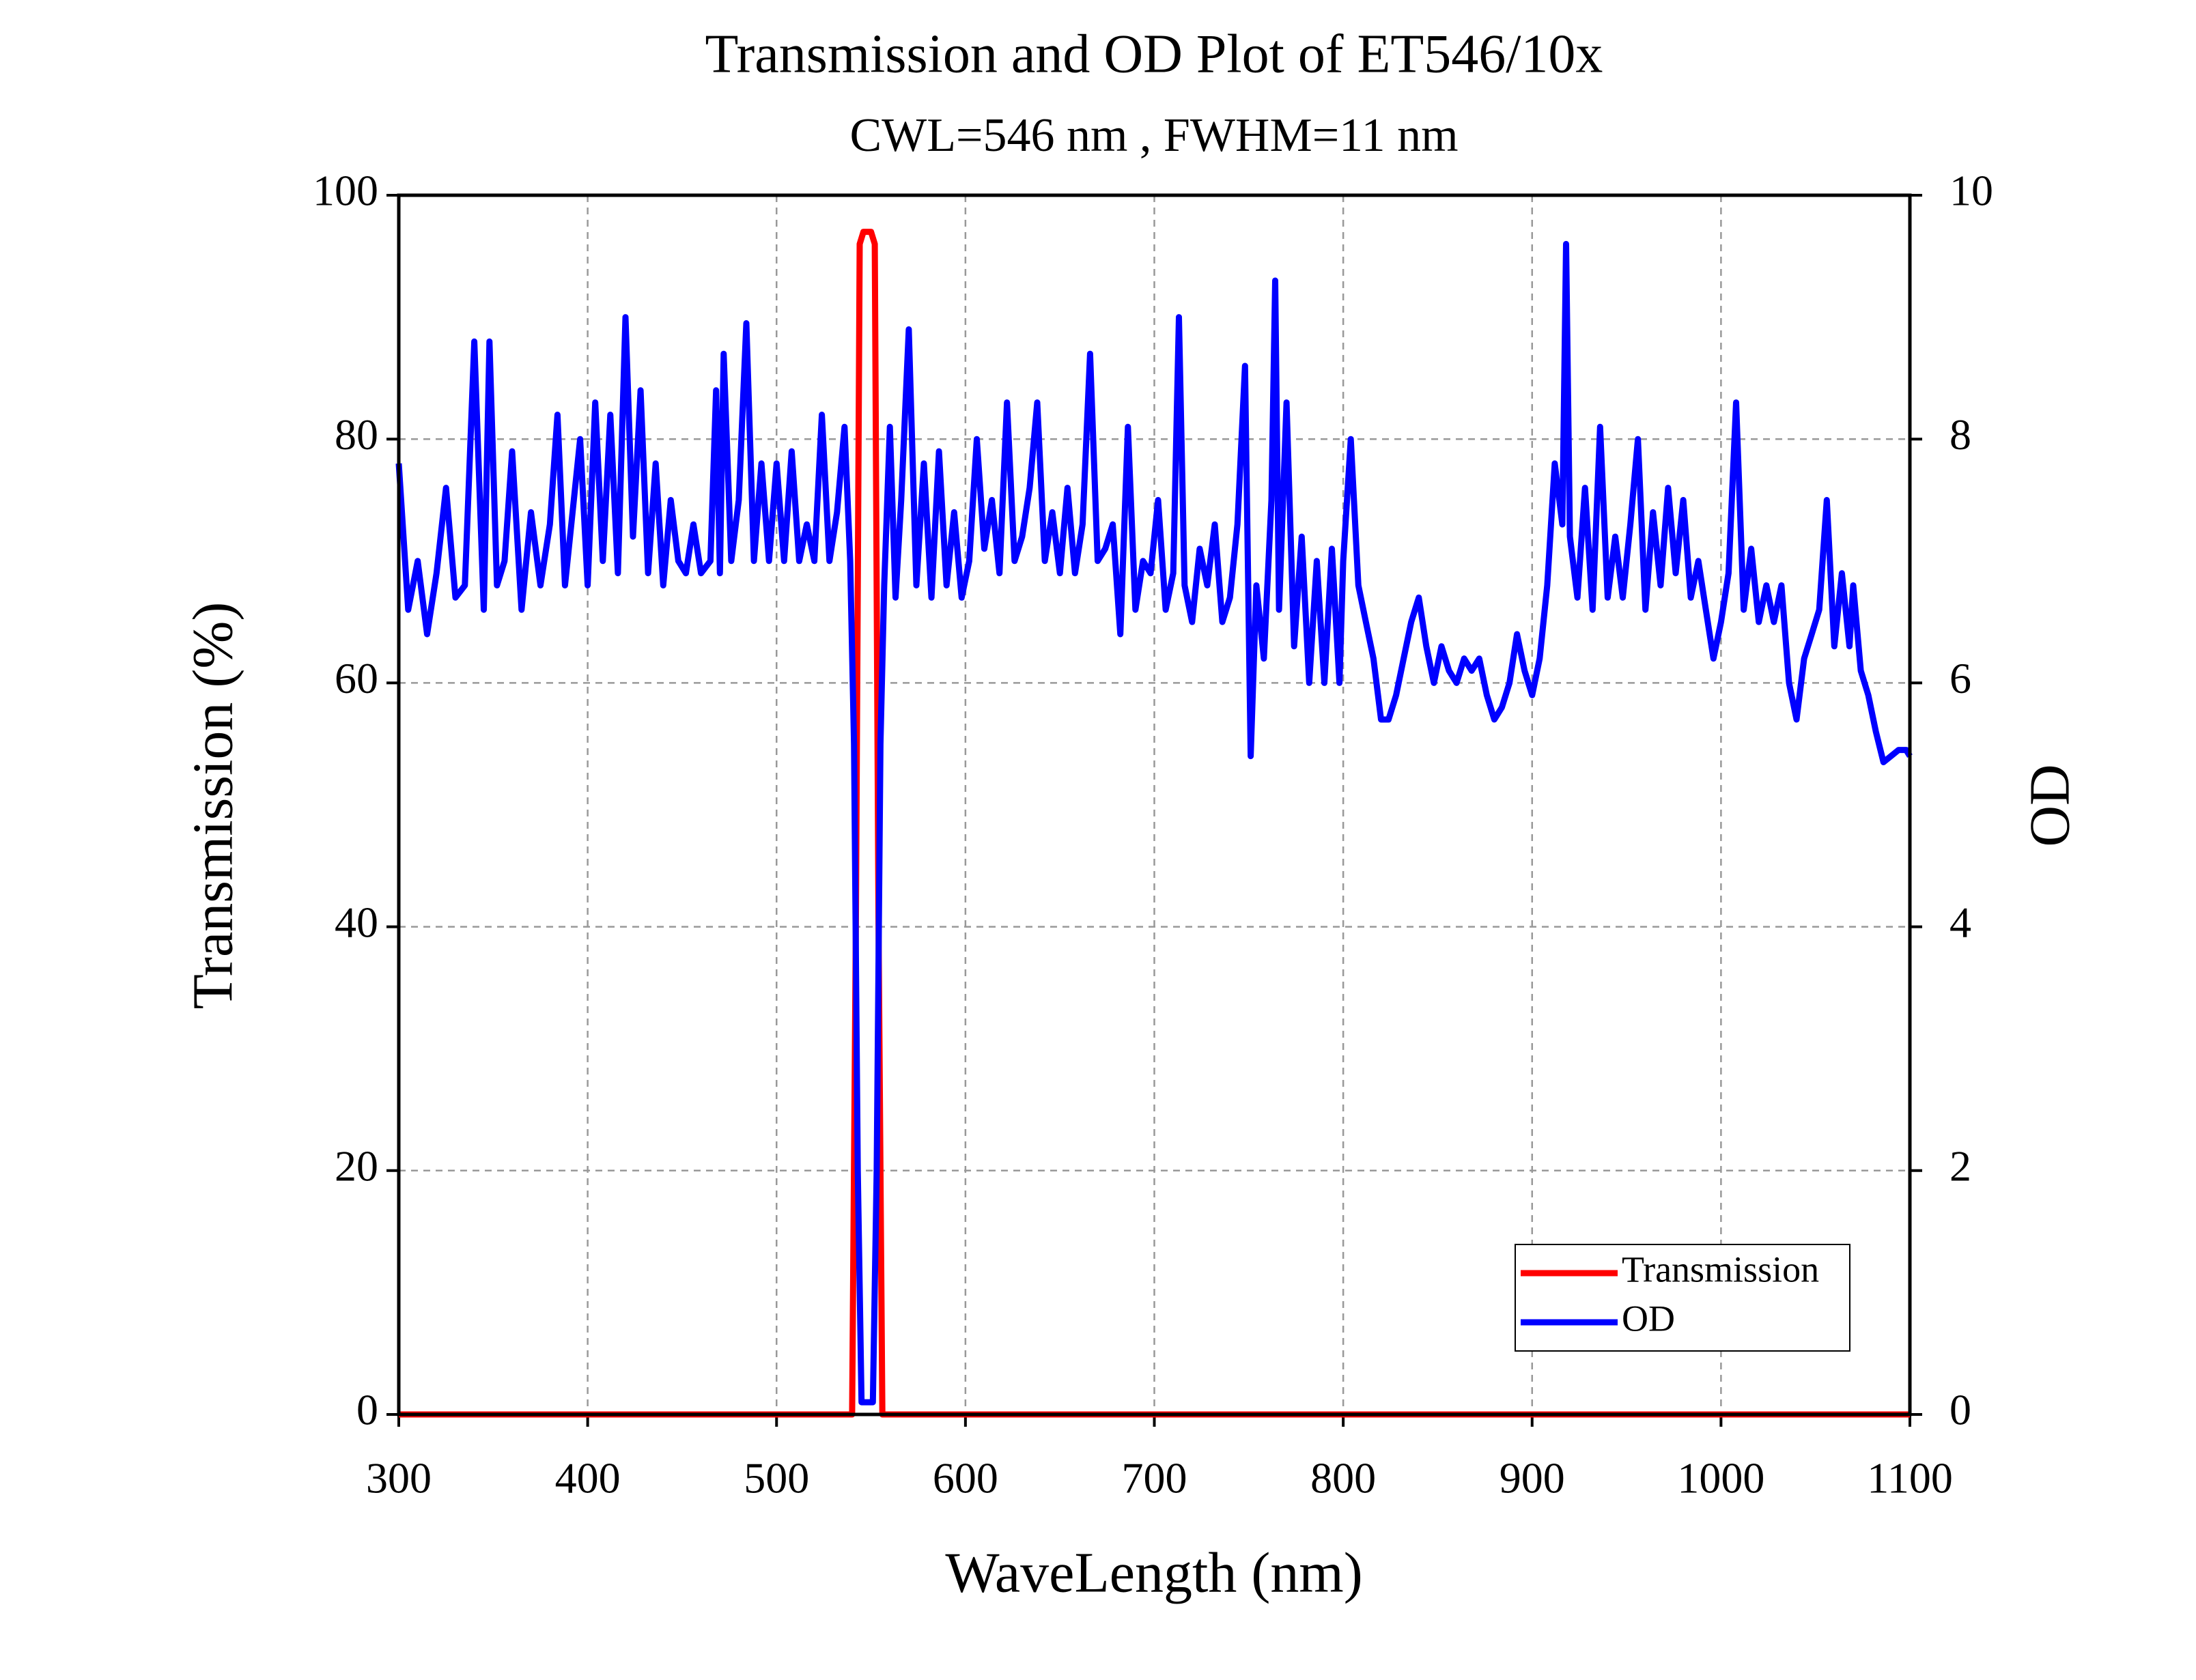 The image size is (2196, 1680). I want to click on y-tick-label: 60, so click(356, 678).